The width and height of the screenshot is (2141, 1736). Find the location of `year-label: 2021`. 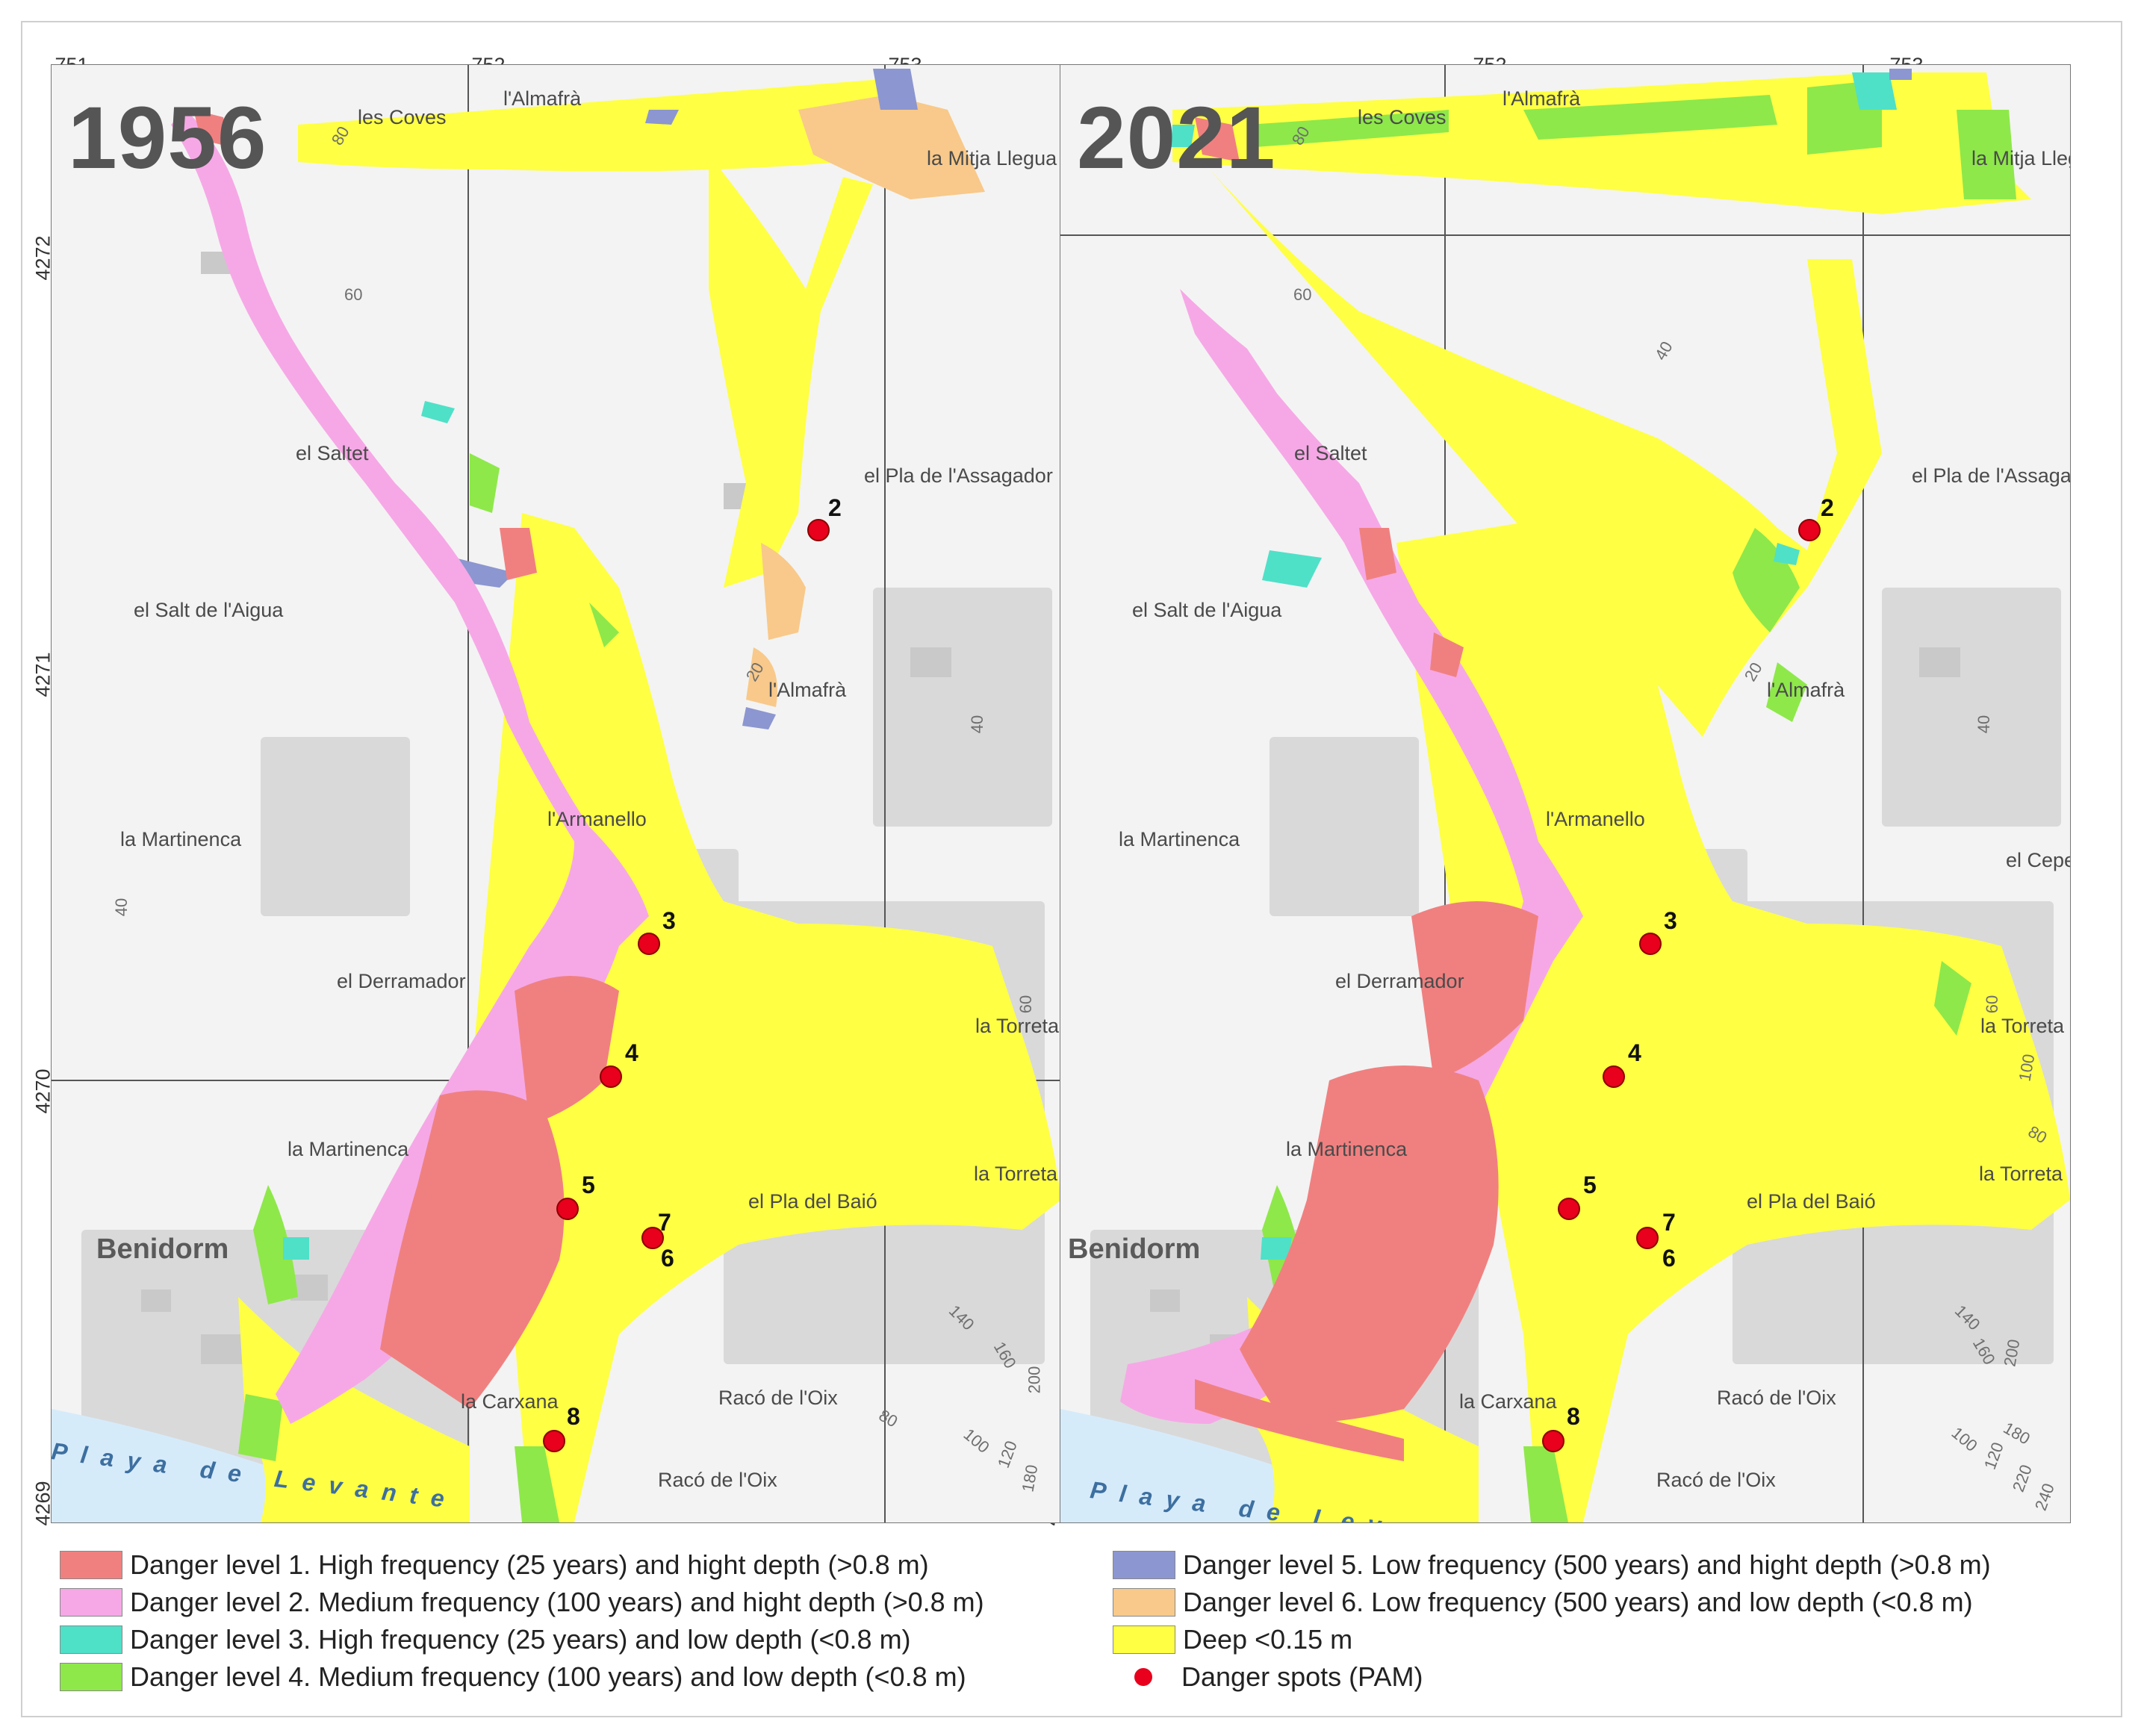

year-label: 2021 is located at coordinates (1176, 138).